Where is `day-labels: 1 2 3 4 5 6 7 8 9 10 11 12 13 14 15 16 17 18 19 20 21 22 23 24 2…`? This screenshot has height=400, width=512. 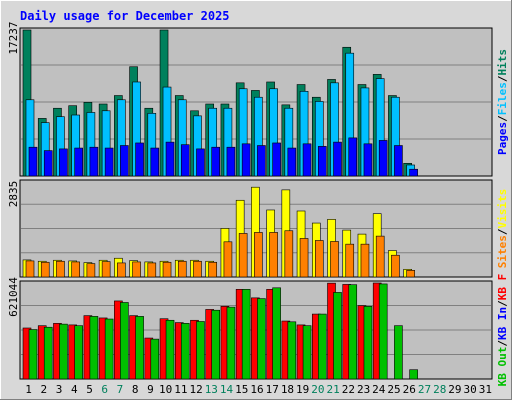 day-labels: 1 2 3 4 5 6 7 8 9 10 11 12 13 14 15 16 17 18 19 20 21 22 23 24 2… is located at coordinates (258, 389).